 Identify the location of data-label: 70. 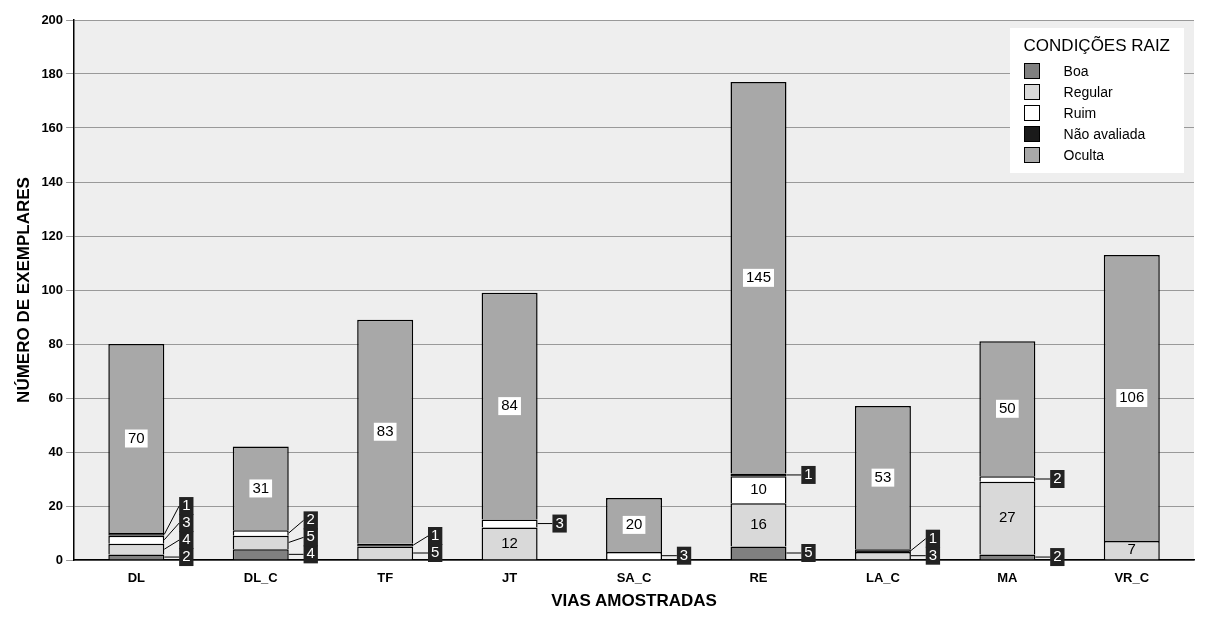
(136, 437).